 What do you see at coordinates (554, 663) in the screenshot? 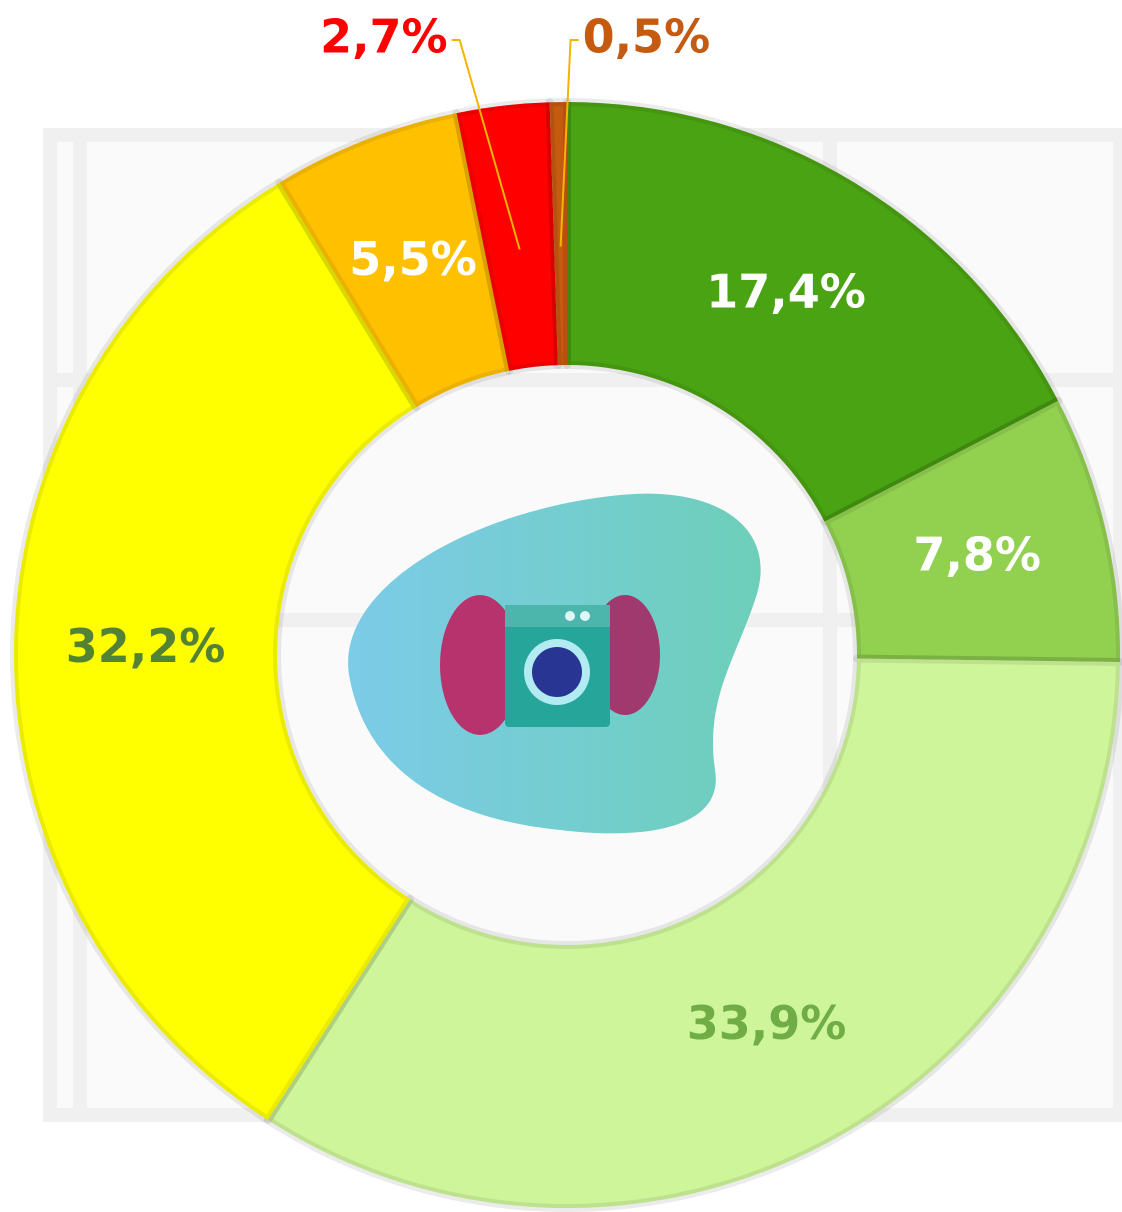
I see `center-illustration` at bounding box center [554, 663].